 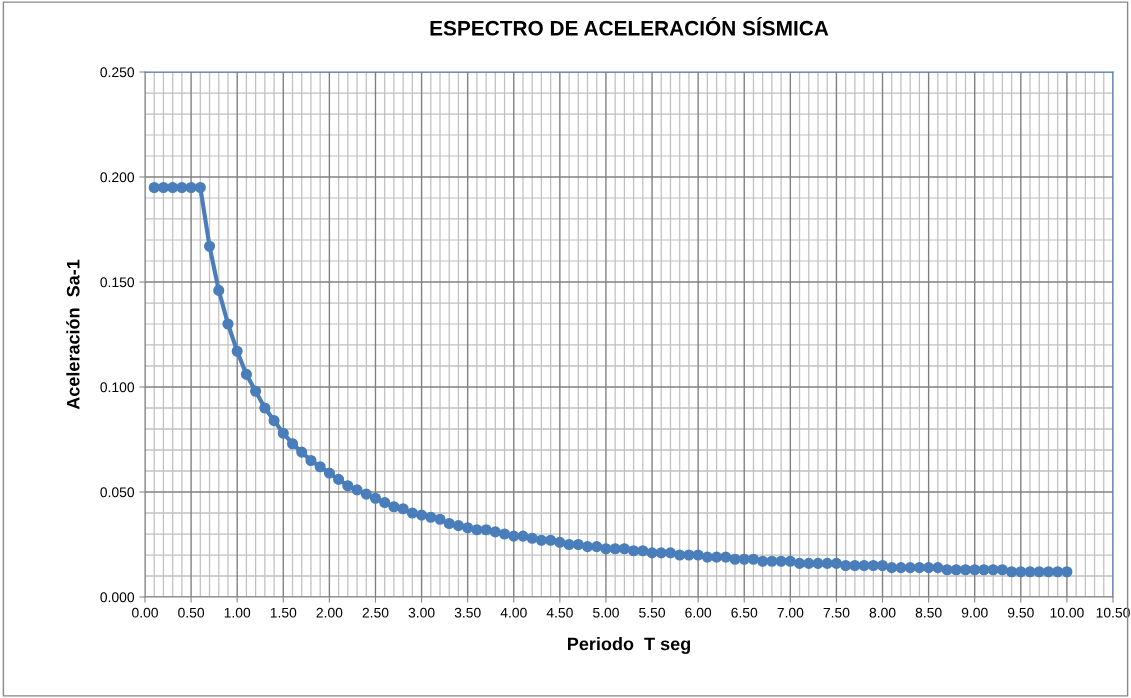 I want to click on x-tick-label: 6.50, so click(x=744, y=612).